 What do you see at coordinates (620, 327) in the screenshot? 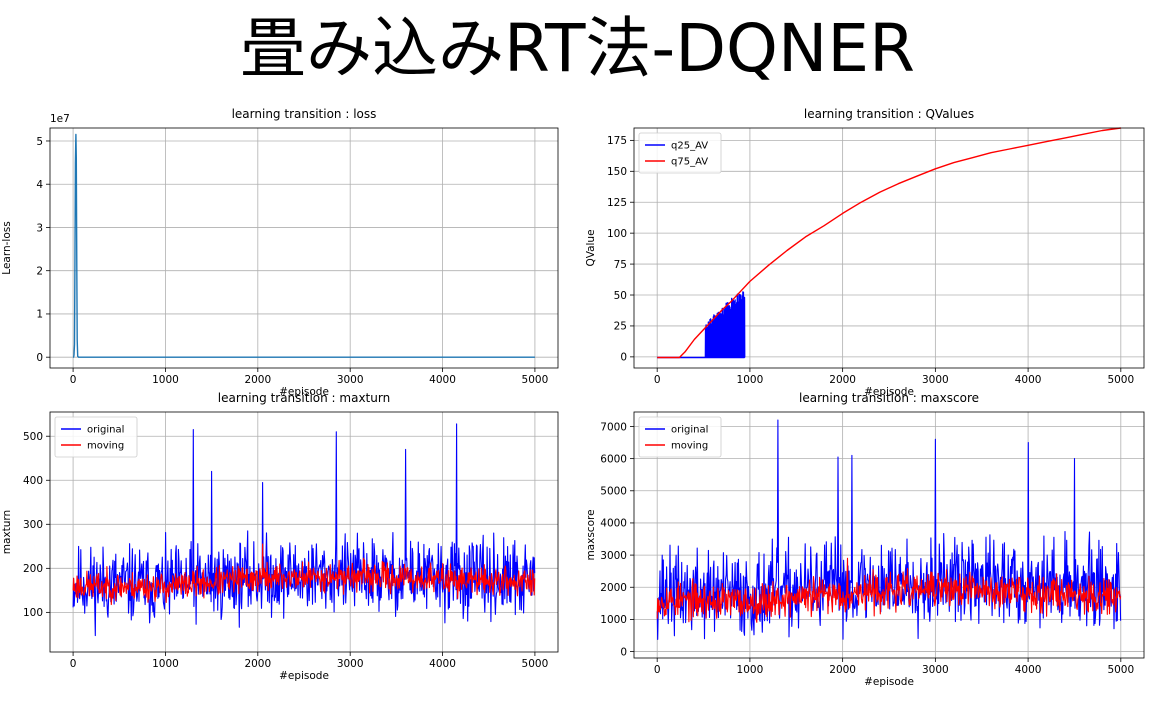
I see `y-tick-label: 25` at bounding box center [620, 327].